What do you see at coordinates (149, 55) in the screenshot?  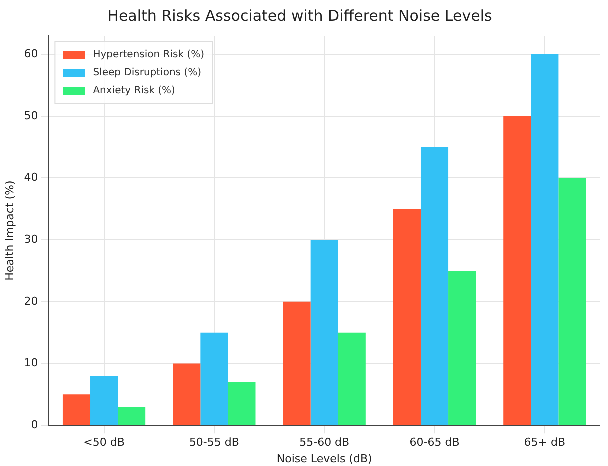 I see `legend-label: Hypertension Risk (%)` at bounding box center [149, 55].